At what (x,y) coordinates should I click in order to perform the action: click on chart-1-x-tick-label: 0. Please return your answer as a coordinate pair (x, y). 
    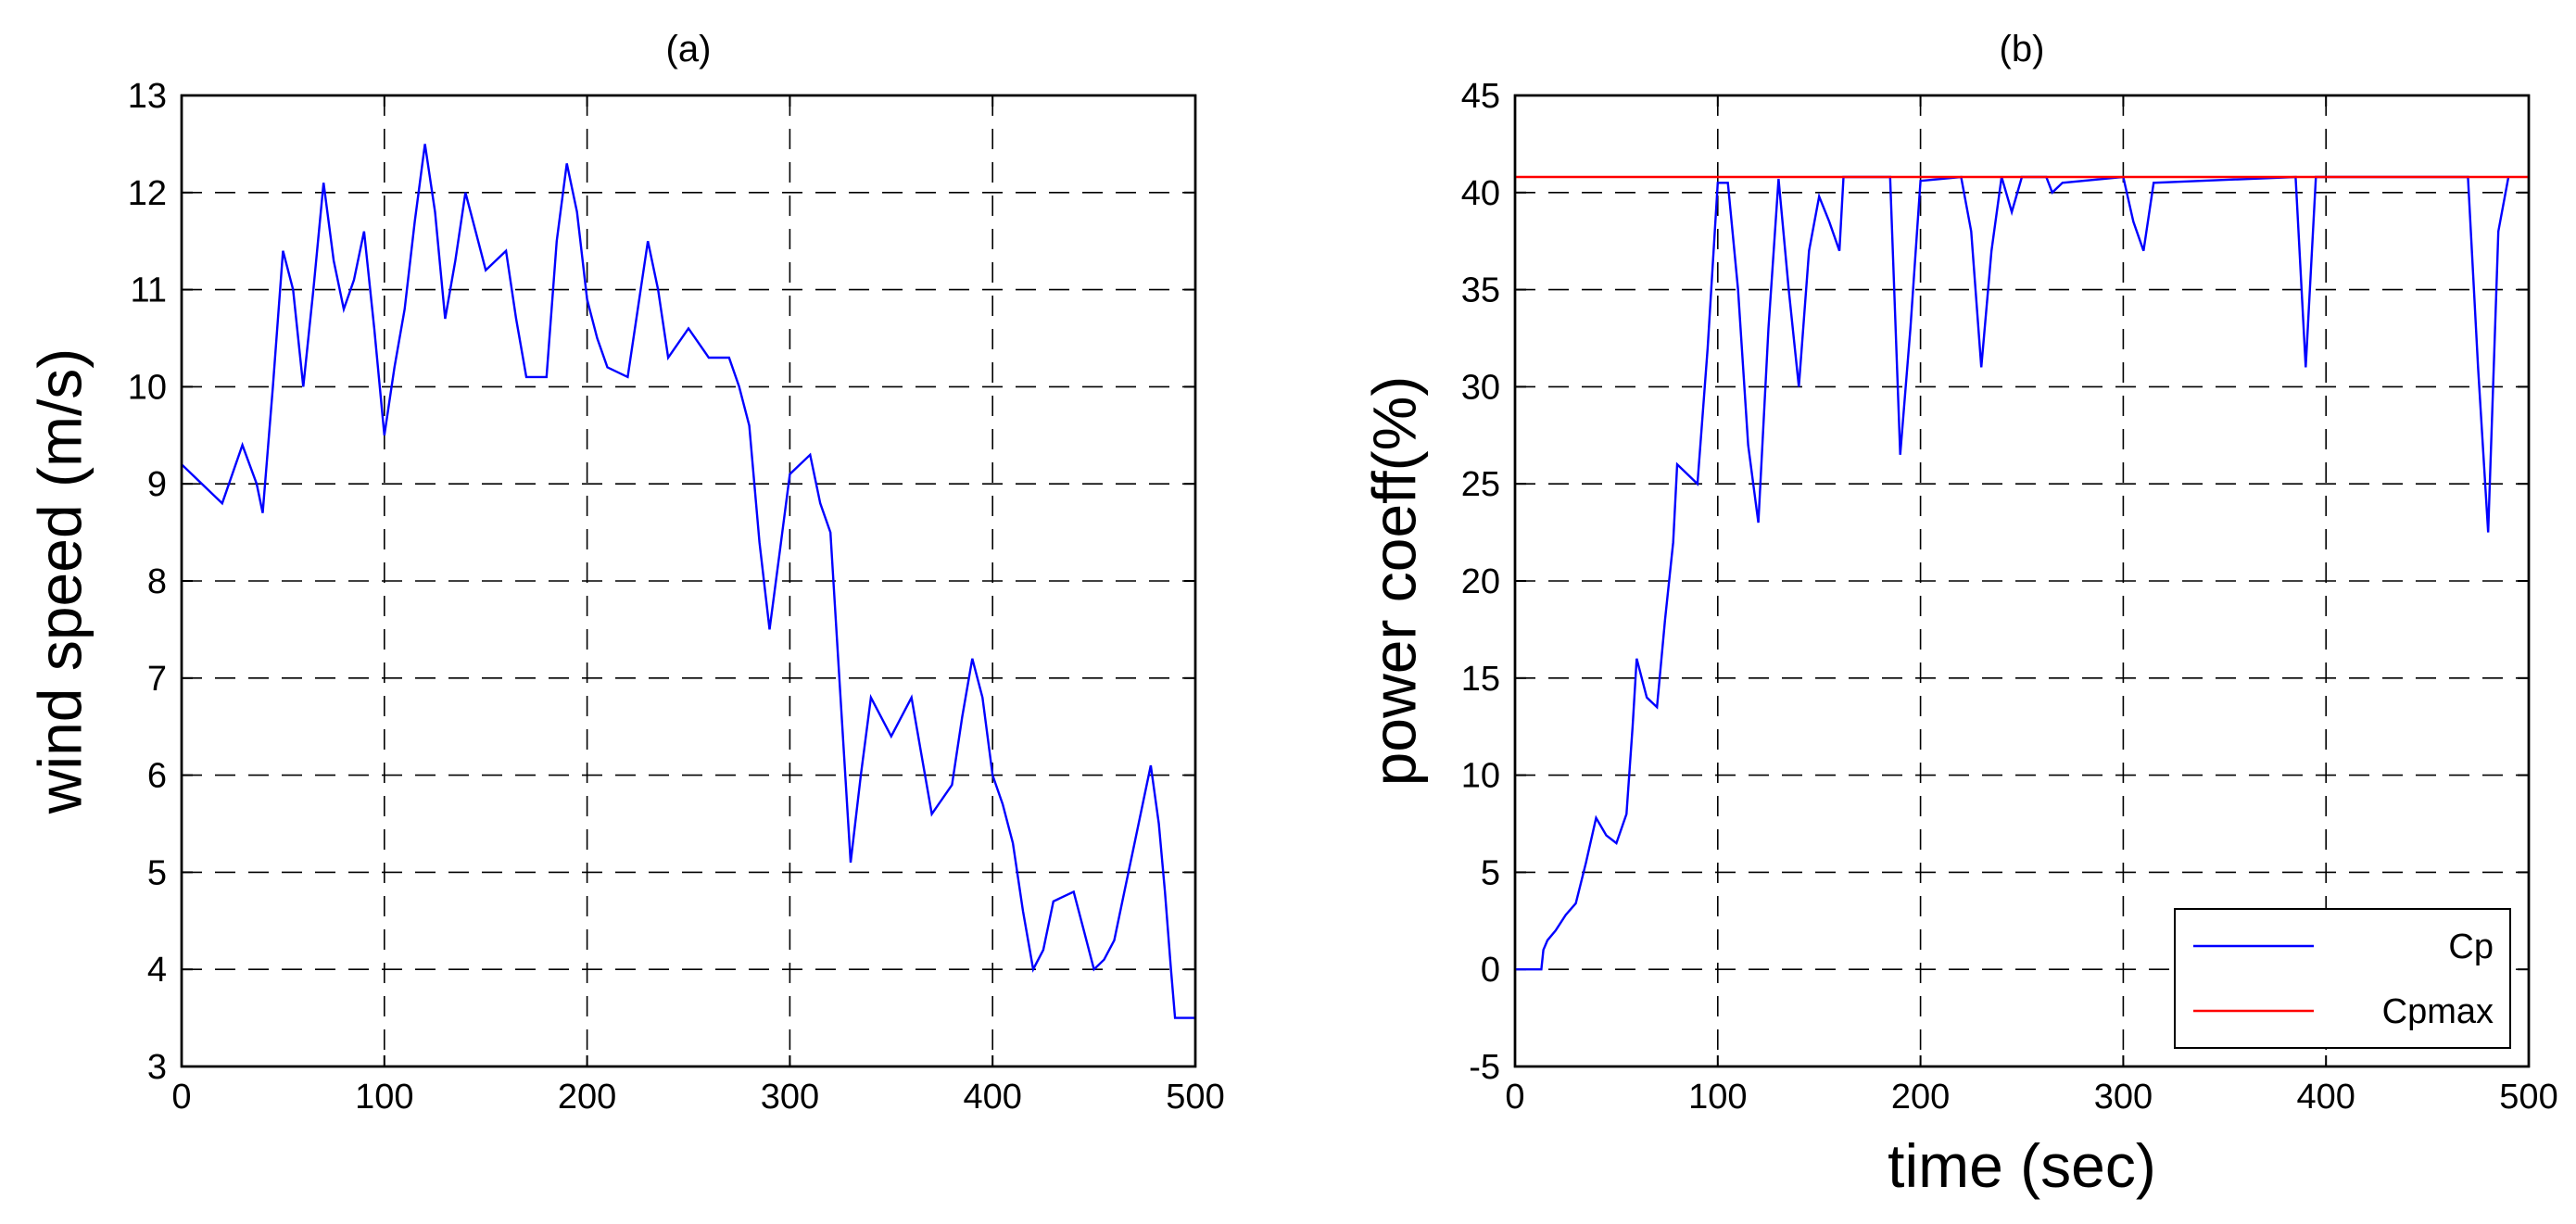
    Looking at the image, I should click on (1514, 1097).